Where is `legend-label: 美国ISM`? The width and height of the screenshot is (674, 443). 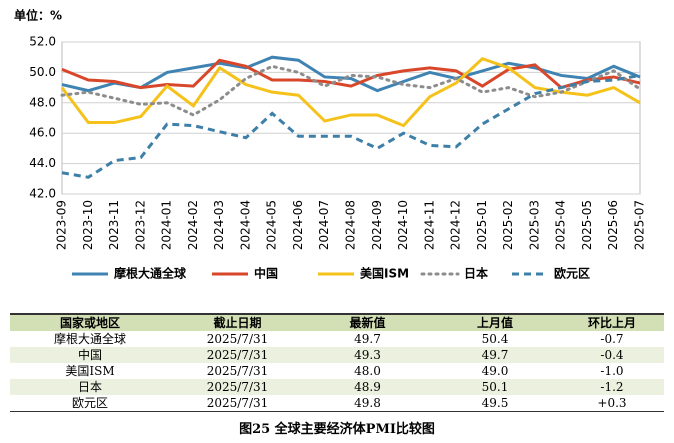 legend-label: 美国ISM is located at coordinates (384, 273).